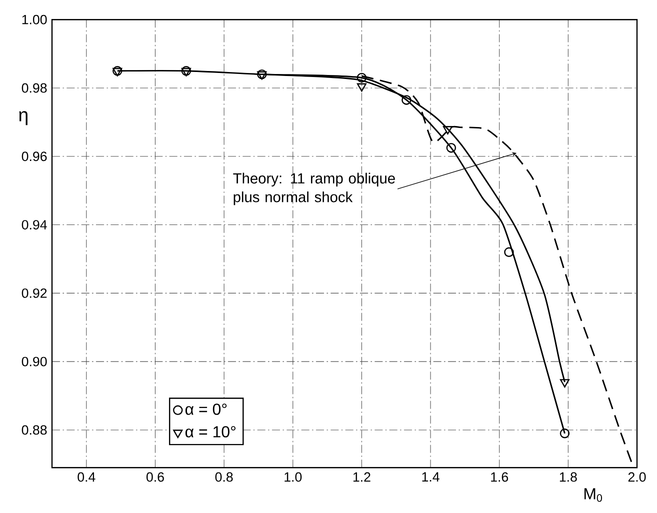 The height and width of the screenshot is (513, 657). What do you see at coordinates (593, 495) in the screenshot?
I see `x-axis-title: M$_{0}$` at bounding box center [593, 495].